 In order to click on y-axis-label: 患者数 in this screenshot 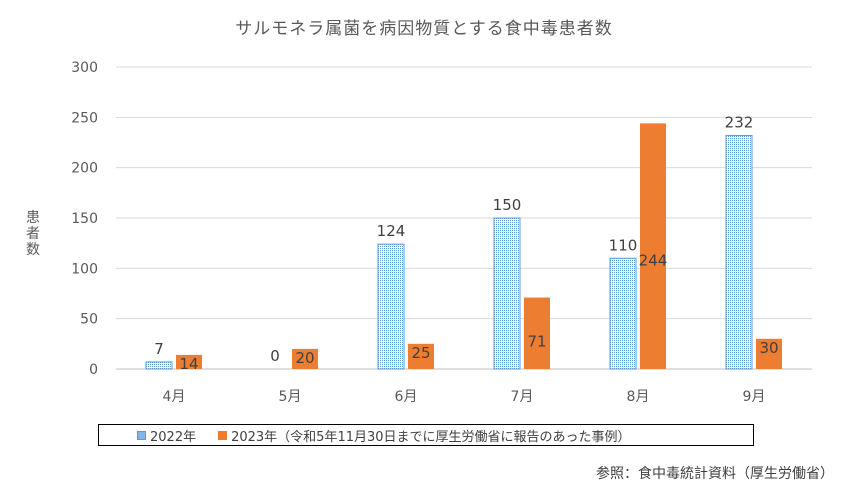, I will do `click(33, 234)`.